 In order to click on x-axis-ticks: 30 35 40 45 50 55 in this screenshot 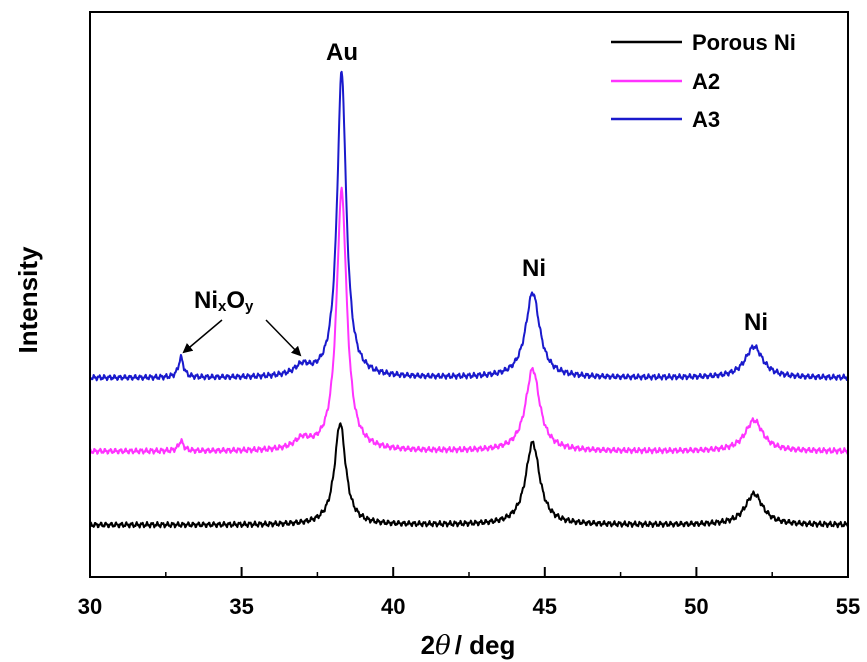, I will do `click(469, 593)`.